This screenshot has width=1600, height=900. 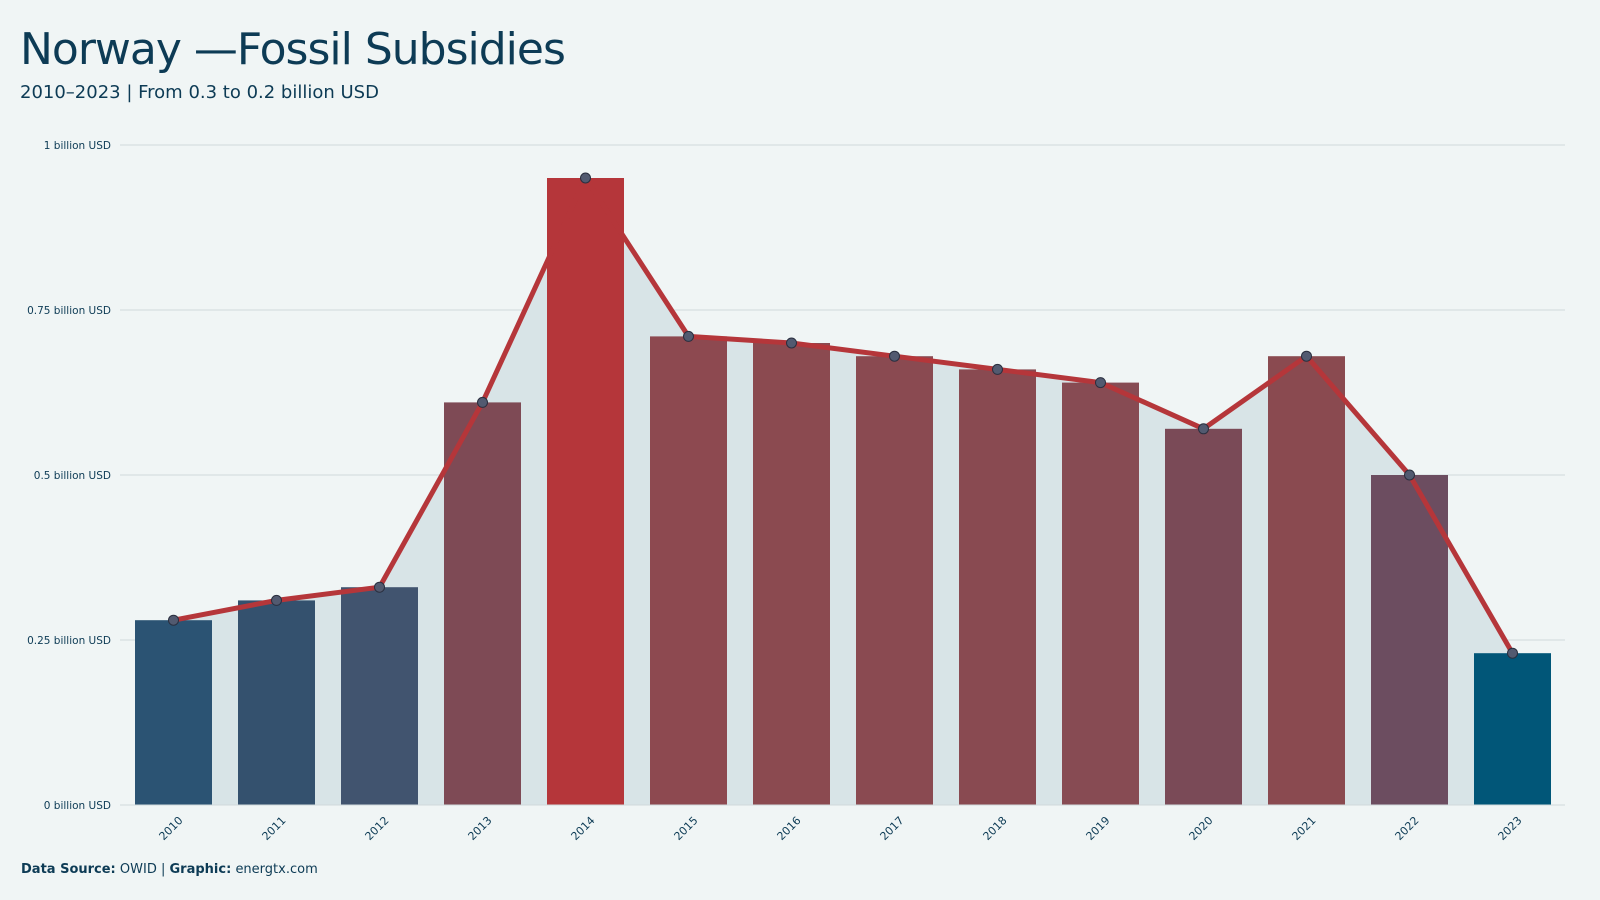 What do you see at coordinates (482, 402) in the screenshot?
I see `point-2013` at bounding box center [482, 402].